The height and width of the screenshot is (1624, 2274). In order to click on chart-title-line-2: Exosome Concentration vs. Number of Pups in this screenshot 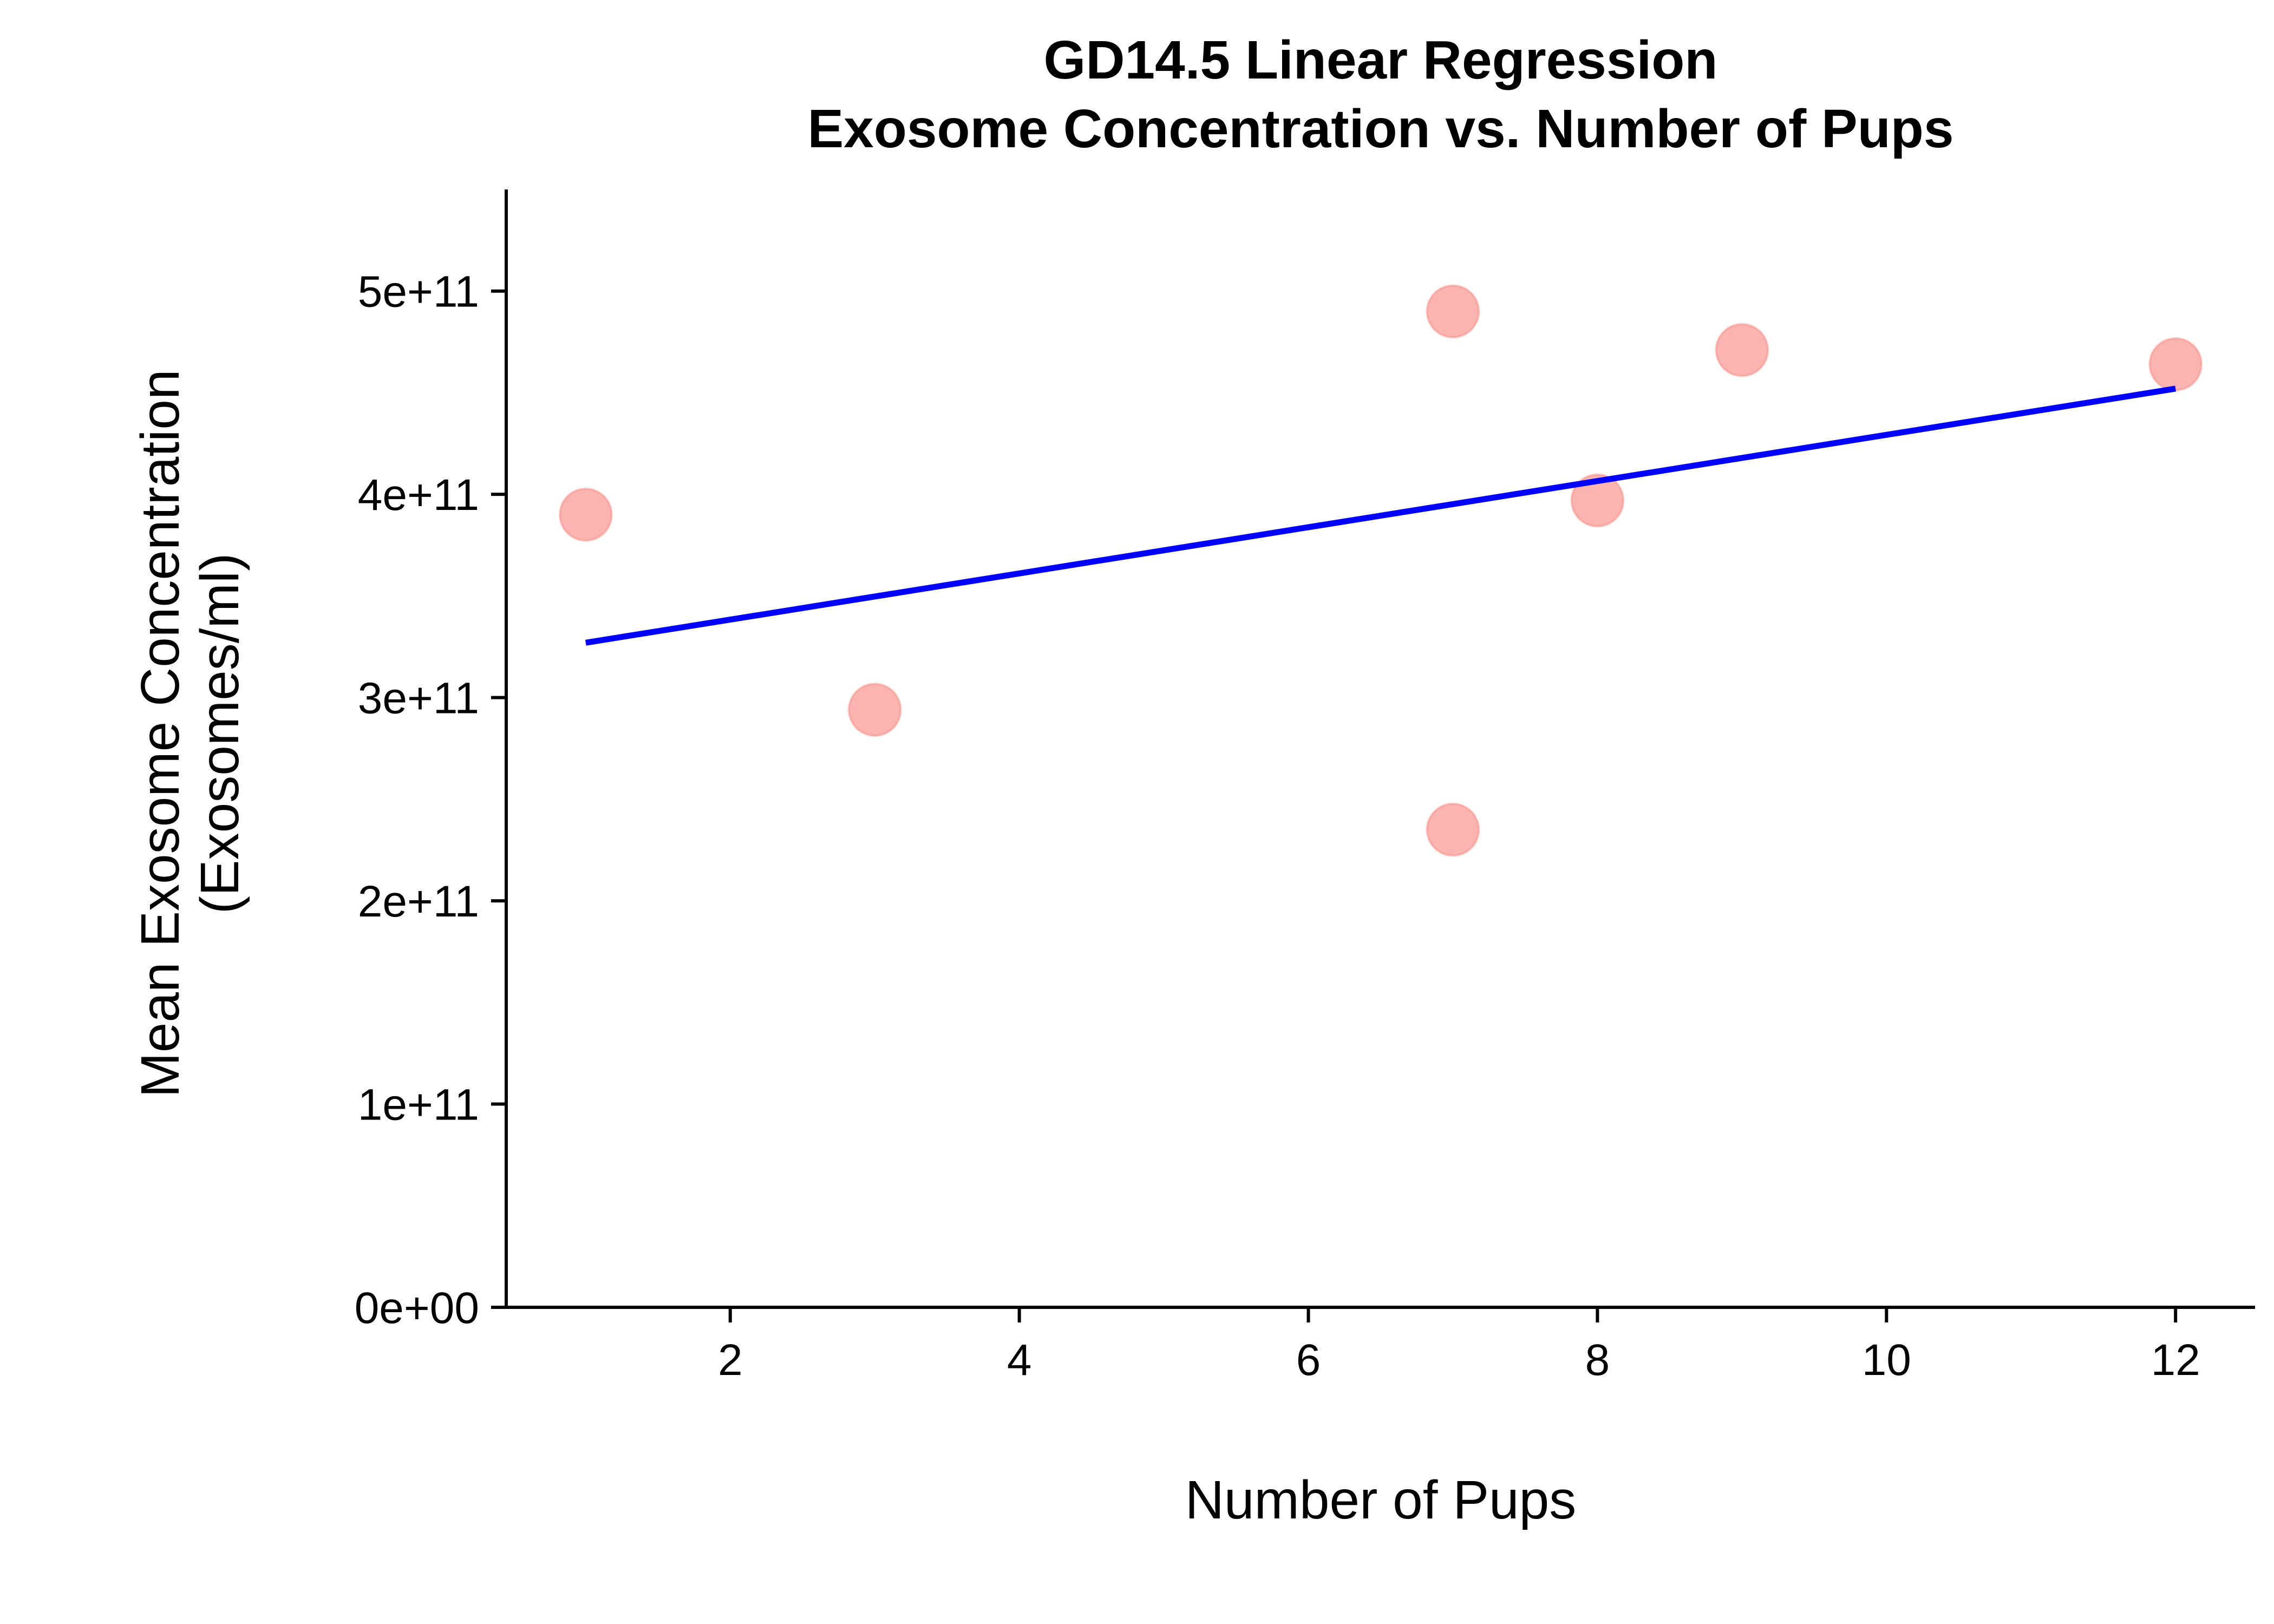, I will do `click(1380, 129)`.